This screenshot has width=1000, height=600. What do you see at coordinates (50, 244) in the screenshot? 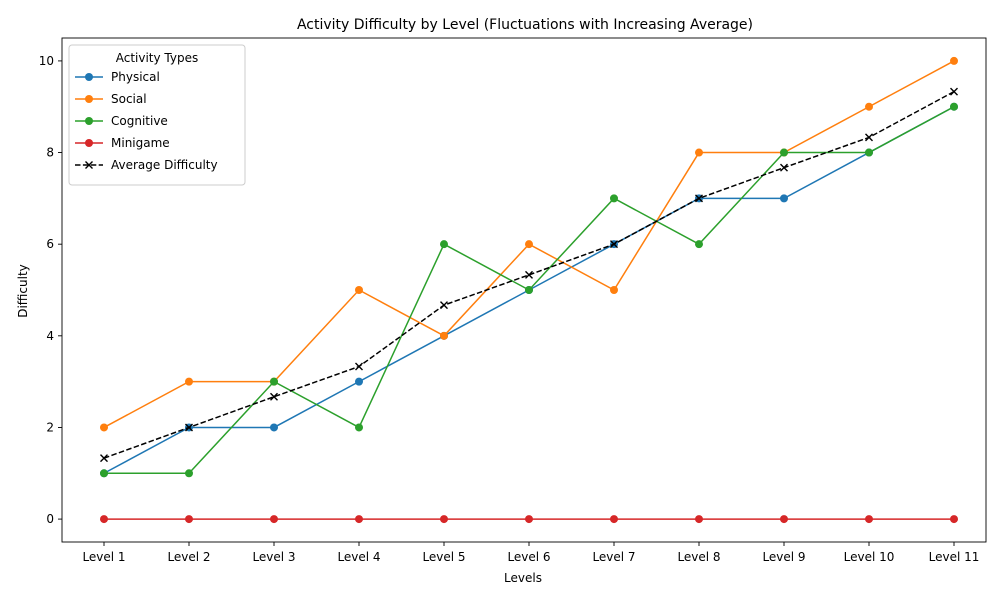
I see `y-tick-label: 6` at bounding box center [50, 244].